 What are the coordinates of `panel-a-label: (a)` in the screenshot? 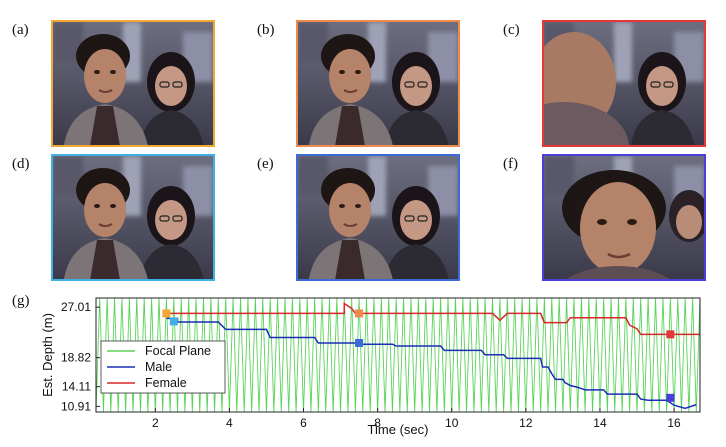 It's located at (20, 30).